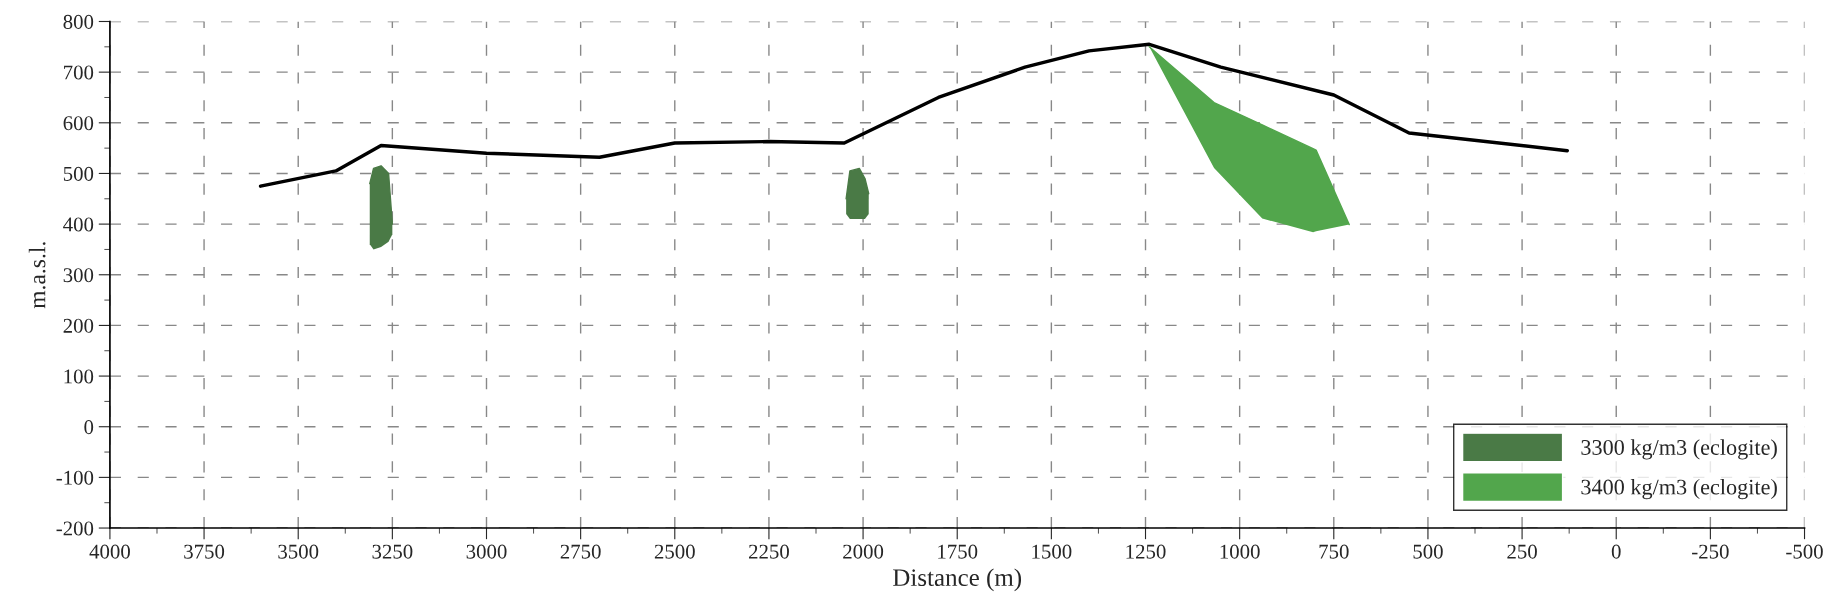 The height and width of the screenshot is (614, 1832). I want to click on x-tick-label: 500, so click(1428, 551).